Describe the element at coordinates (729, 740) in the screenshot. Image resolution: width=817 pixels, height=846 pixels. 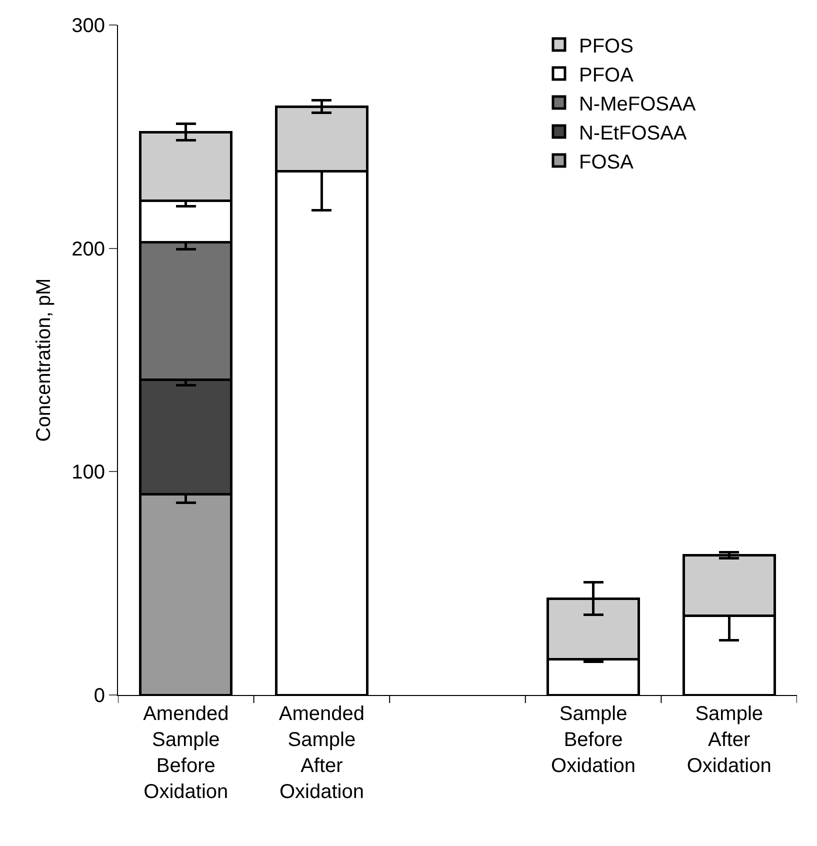
I see `x-tick-label: Sample After Oxidation` at that location.